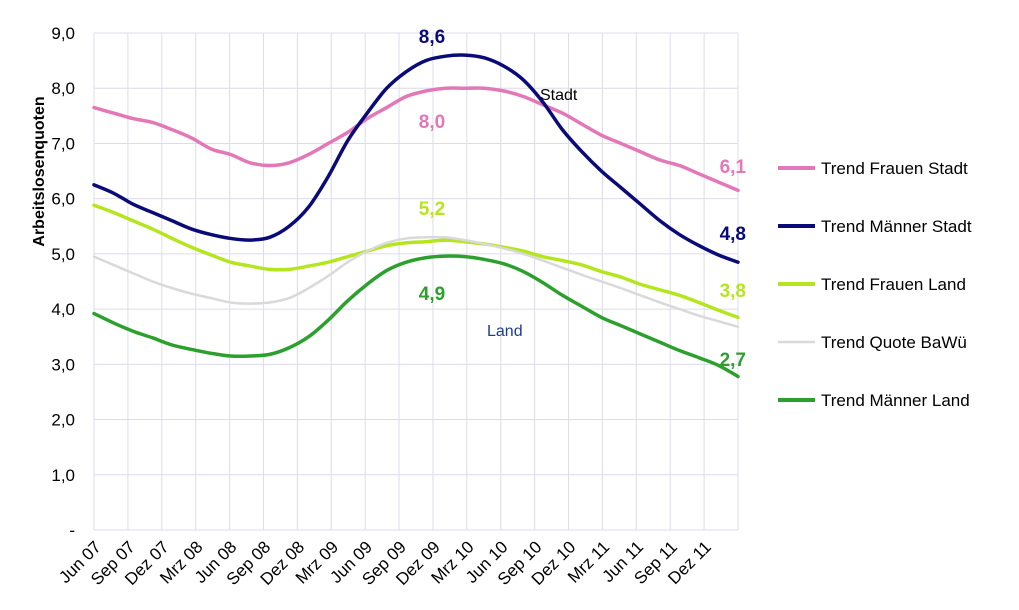 This screenshot has height=610, width=1019. Describe the element at coordinates (505, 331) in the screenshot. I see `annotation-label: Land` at that location.